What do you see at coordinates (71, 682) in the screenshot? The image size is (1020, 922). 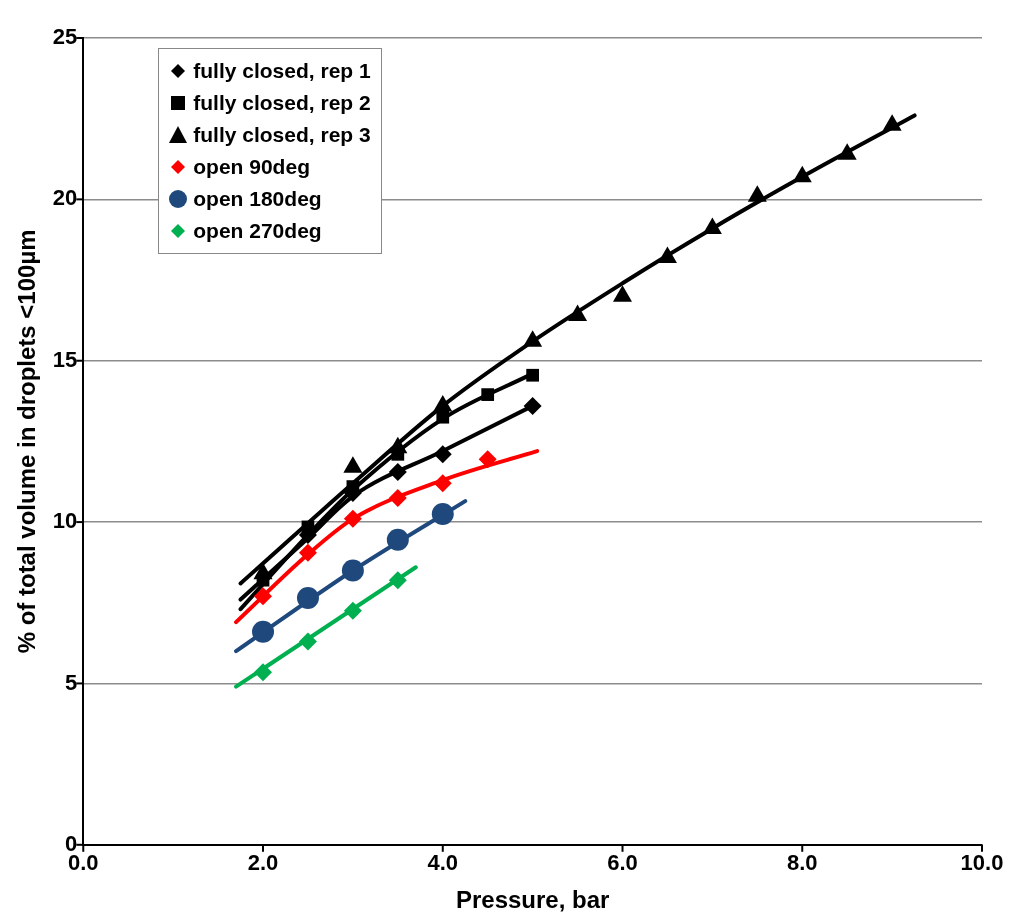 I see `y-tick-label: 5` at bounding box center [71, 682].